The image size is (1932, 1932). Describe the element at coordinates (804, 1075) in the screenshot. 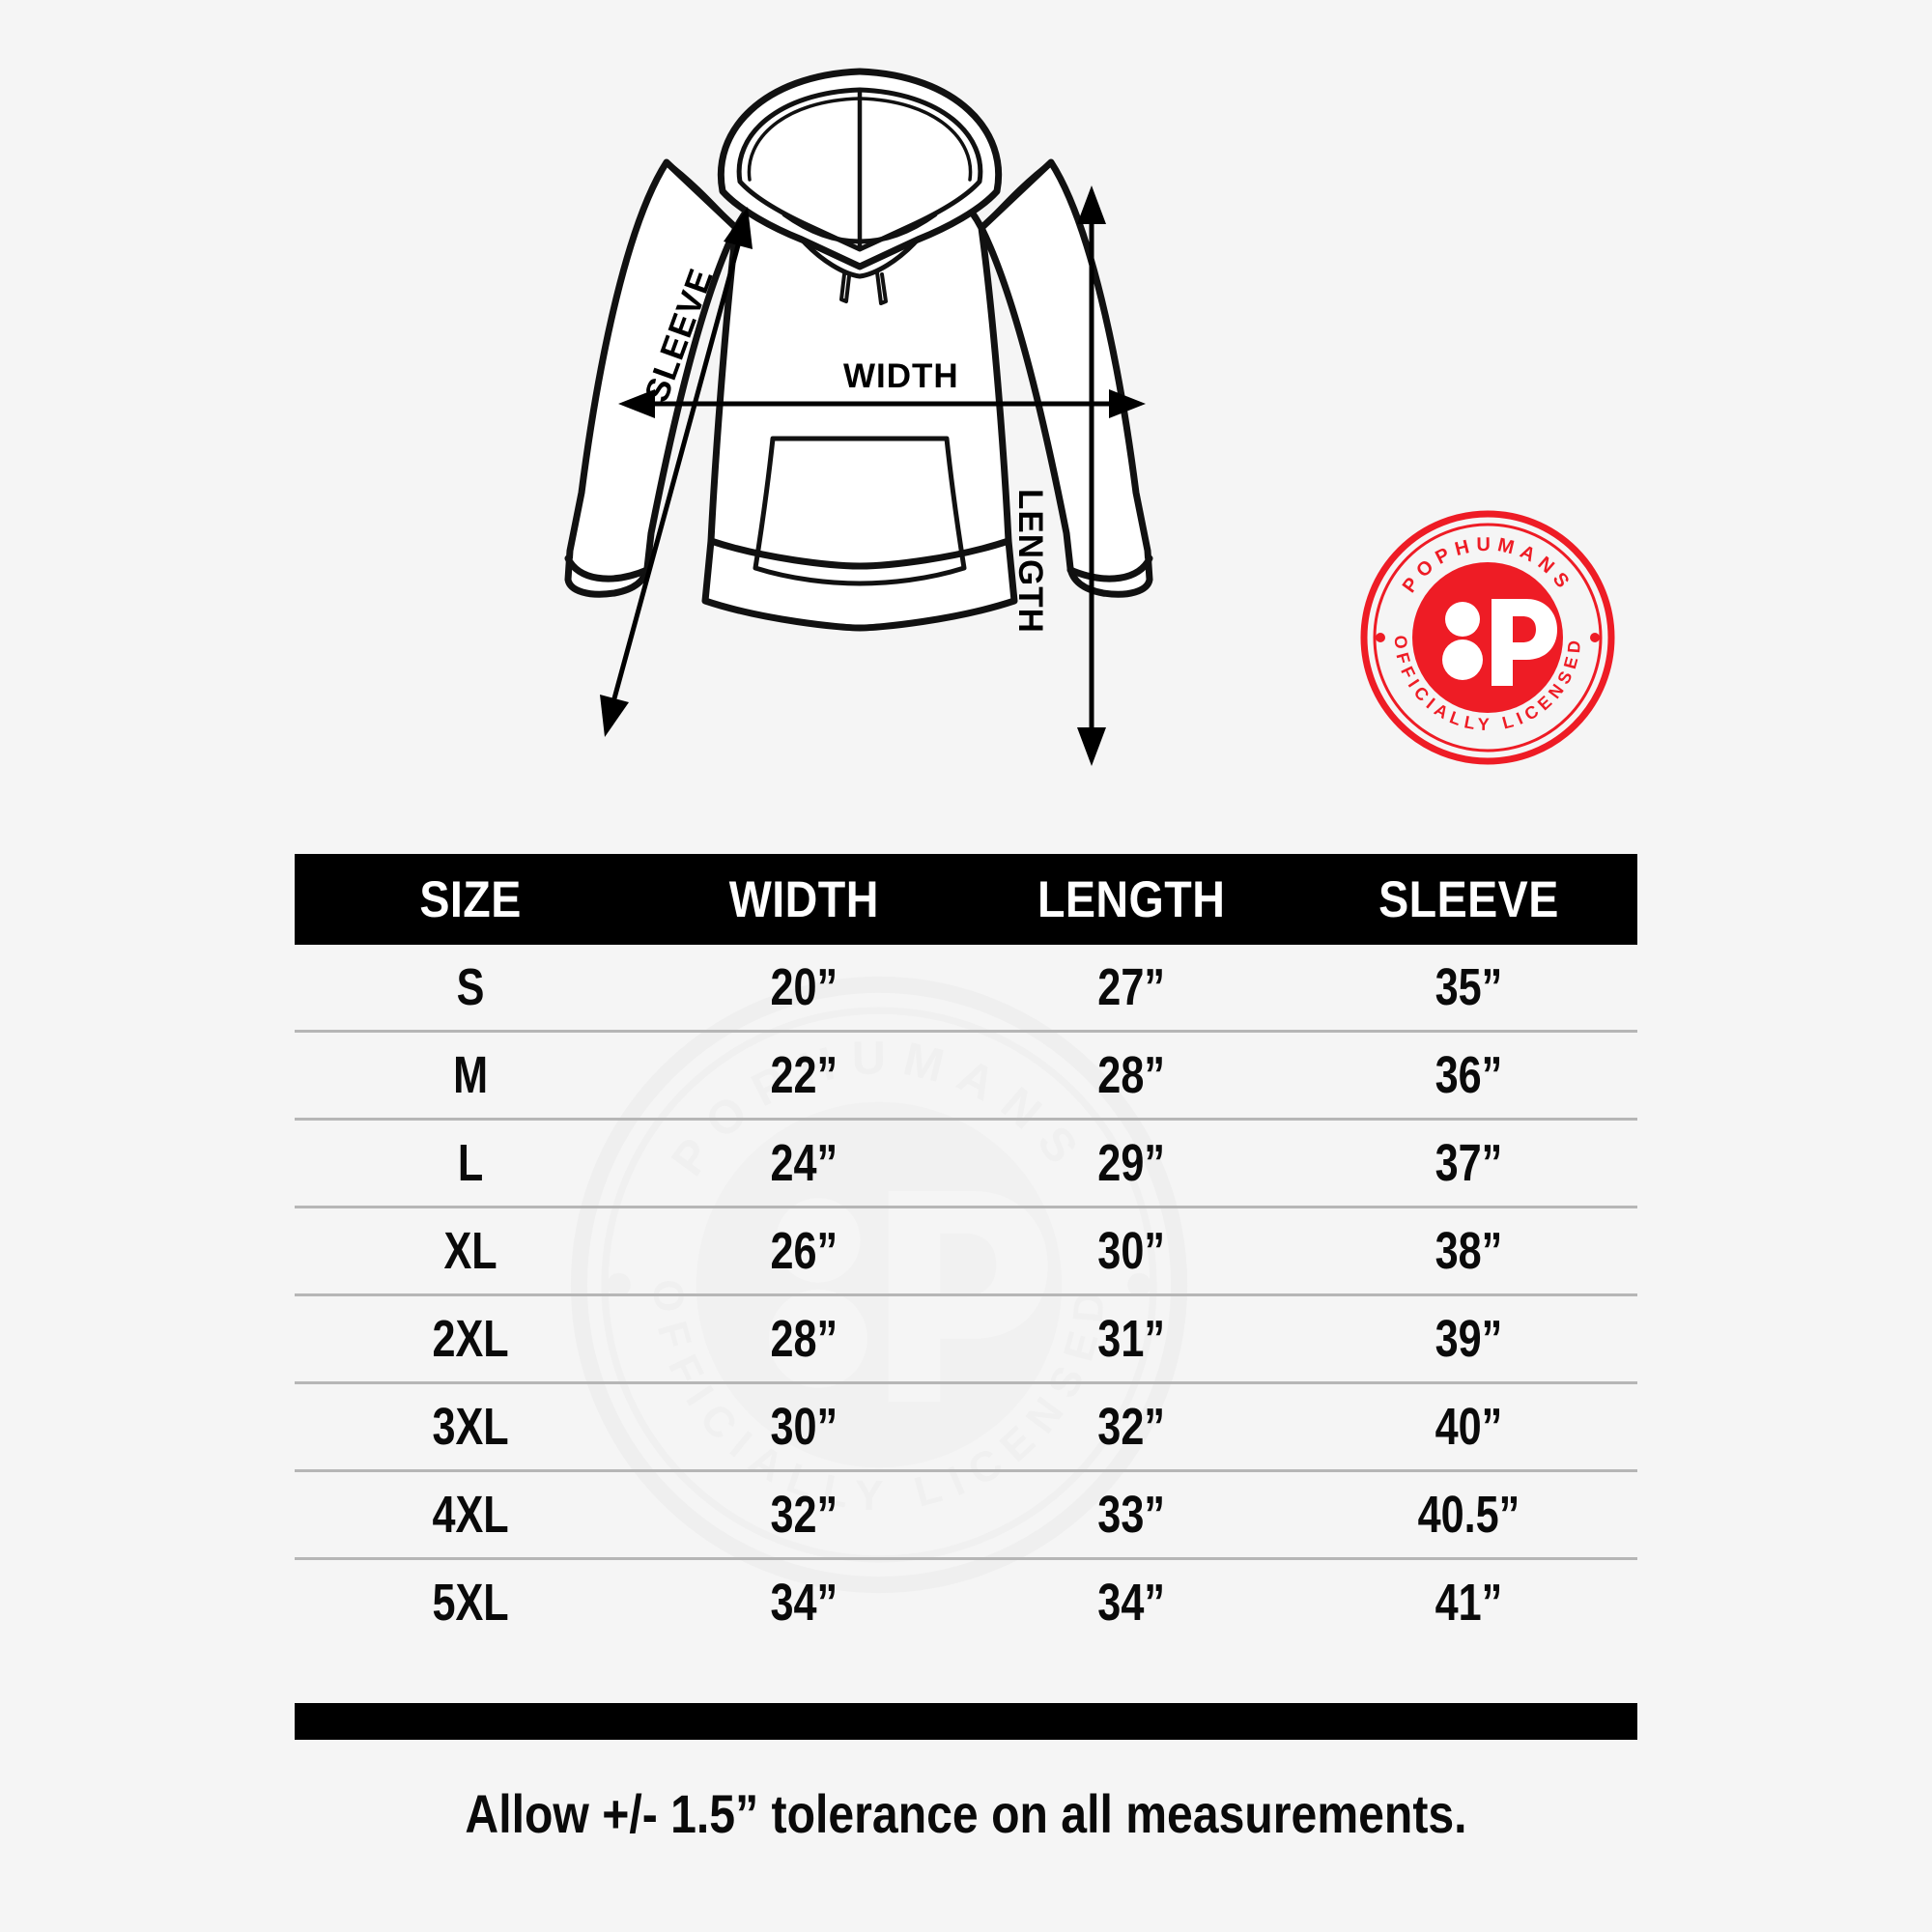

I see `cell-width: 22”` at that location.